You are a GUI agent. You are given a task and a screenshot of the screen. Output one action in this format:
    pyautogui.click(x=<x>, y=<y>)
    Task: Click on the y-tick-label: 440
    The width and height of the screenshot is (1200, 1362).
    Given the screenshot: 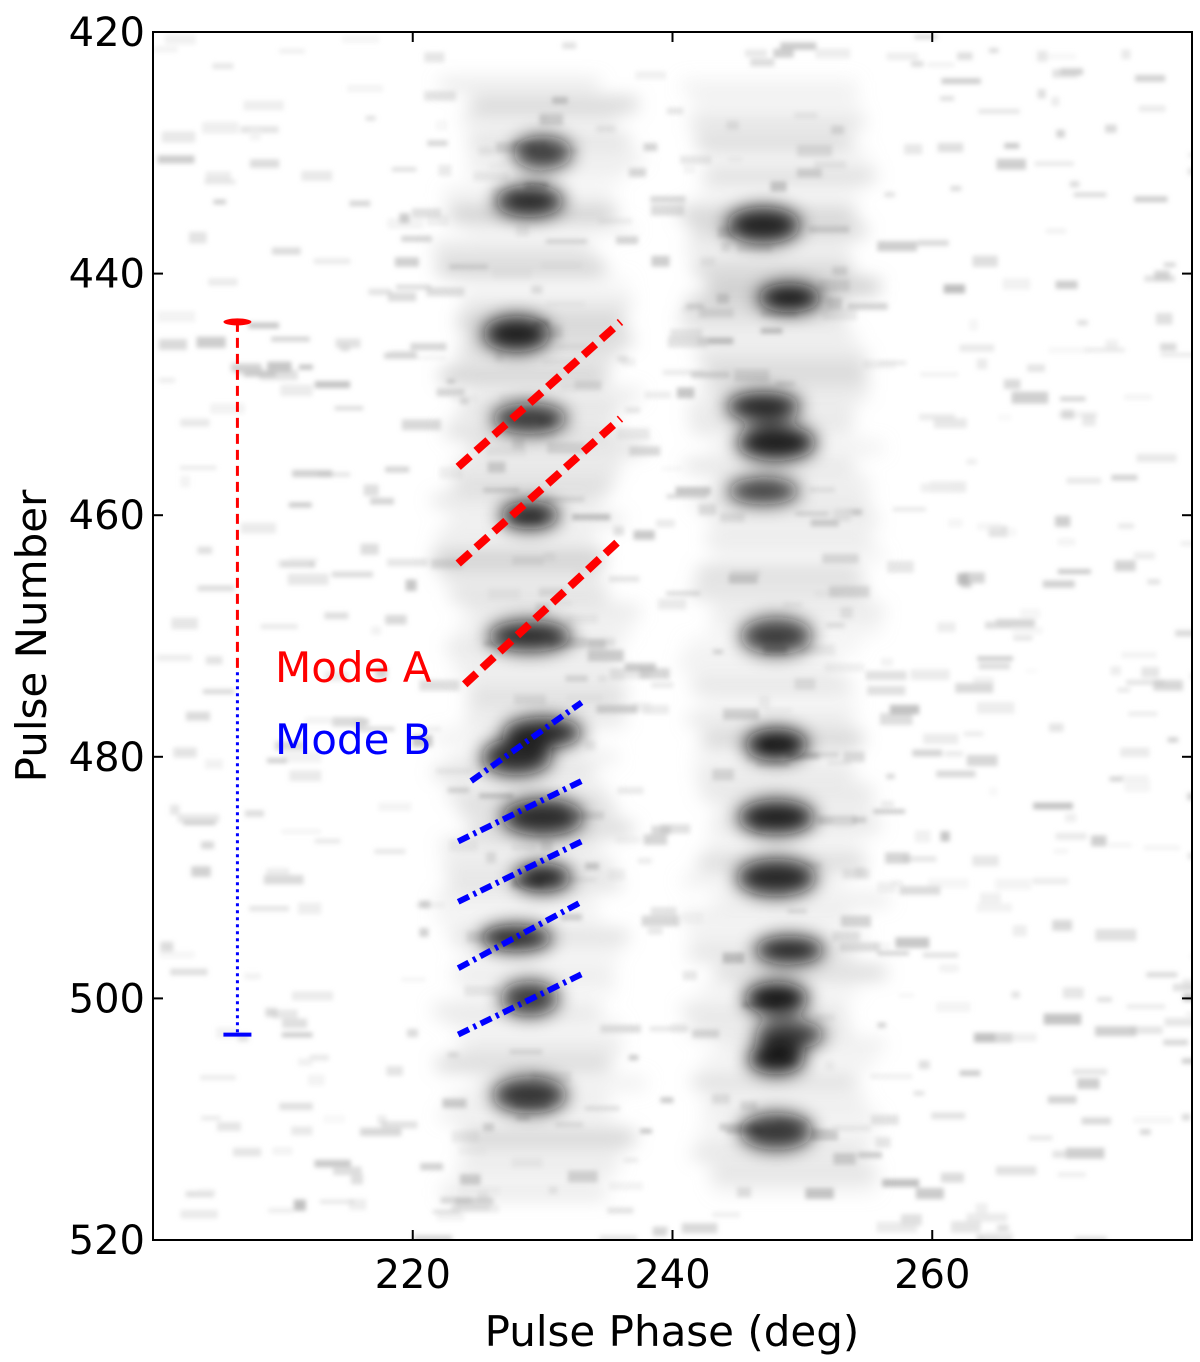 What is the action you would take?
    pyautogui.click(x=107, y=275)
    